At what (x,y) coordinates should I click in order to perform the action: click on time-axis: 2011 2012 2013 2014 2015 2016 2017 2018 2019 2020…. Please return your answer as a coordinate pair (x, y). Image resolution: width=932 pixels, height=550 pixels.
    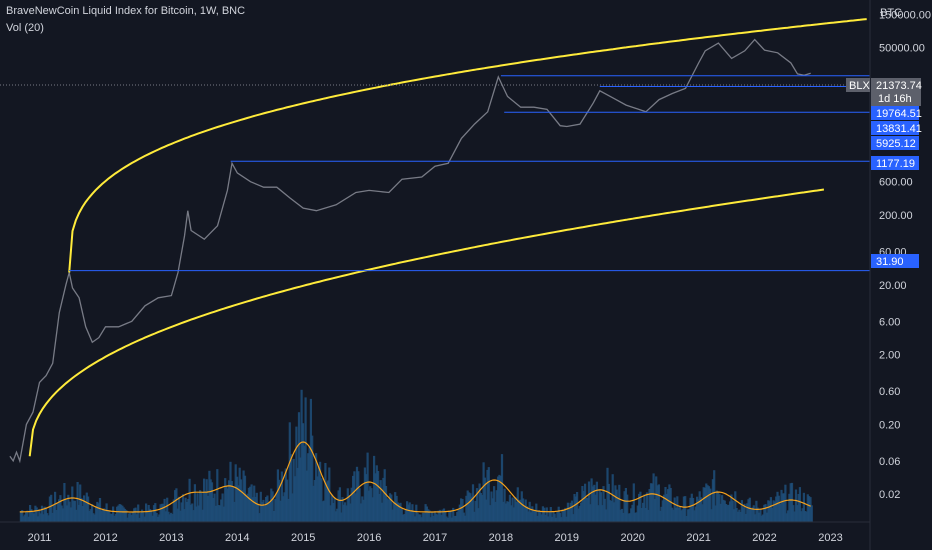
    Looking at the image, I should click on (435, 532).